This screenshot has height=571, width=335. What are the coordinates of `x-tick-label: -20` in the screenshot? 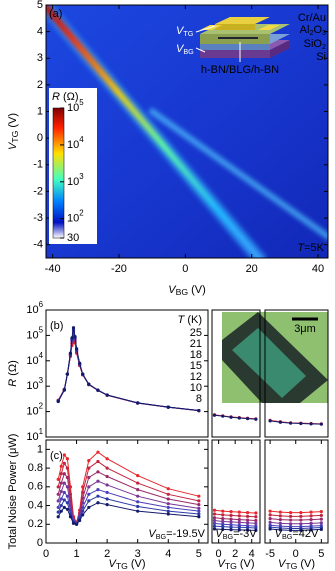 It's located at (119, 269).